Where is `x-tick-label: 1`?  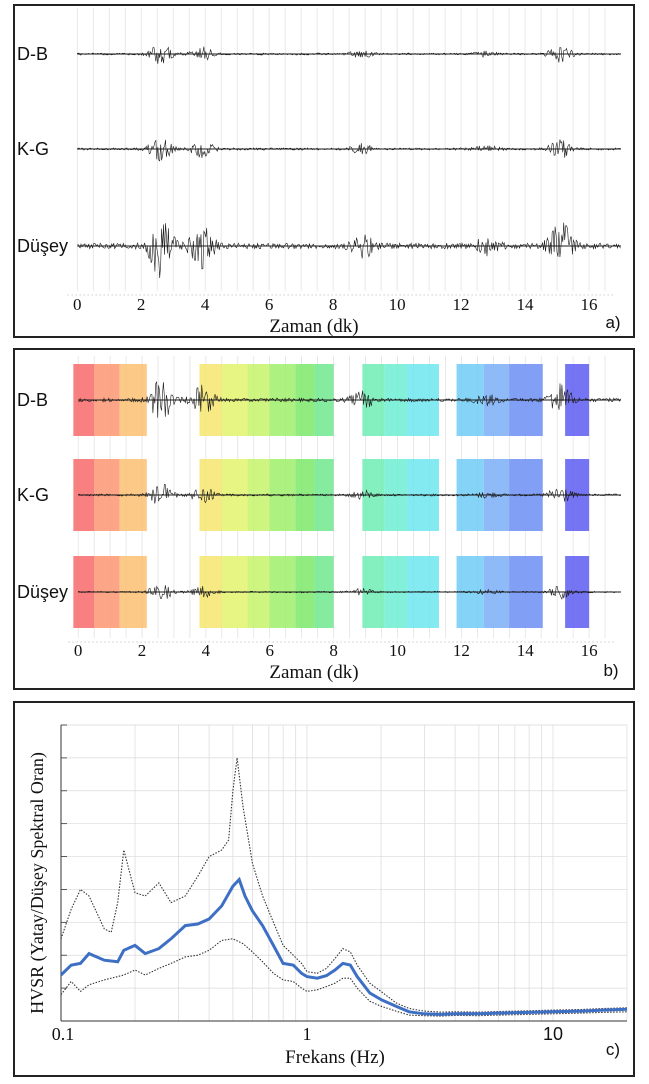
x-tick-label: 1 is located at coordinates (306, 1034).